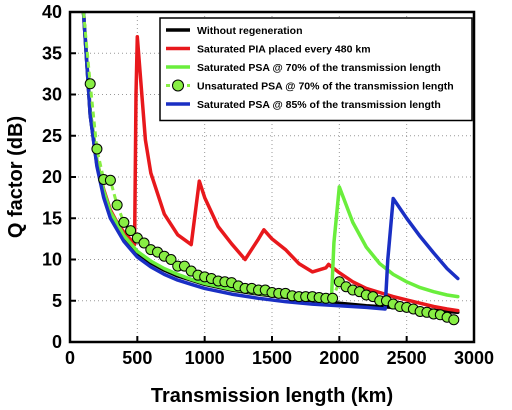 Image resolution: width=512 pixels, height=410 pixels. I want to click on x-tick-label: 3000, so click(474, 358).